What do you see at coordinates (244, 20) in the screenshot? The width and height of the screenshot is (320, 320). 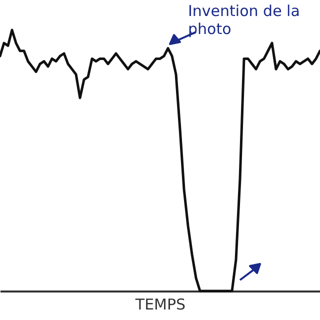 I see `annotation: Invention de la photo` at bounding box center [244, 20].